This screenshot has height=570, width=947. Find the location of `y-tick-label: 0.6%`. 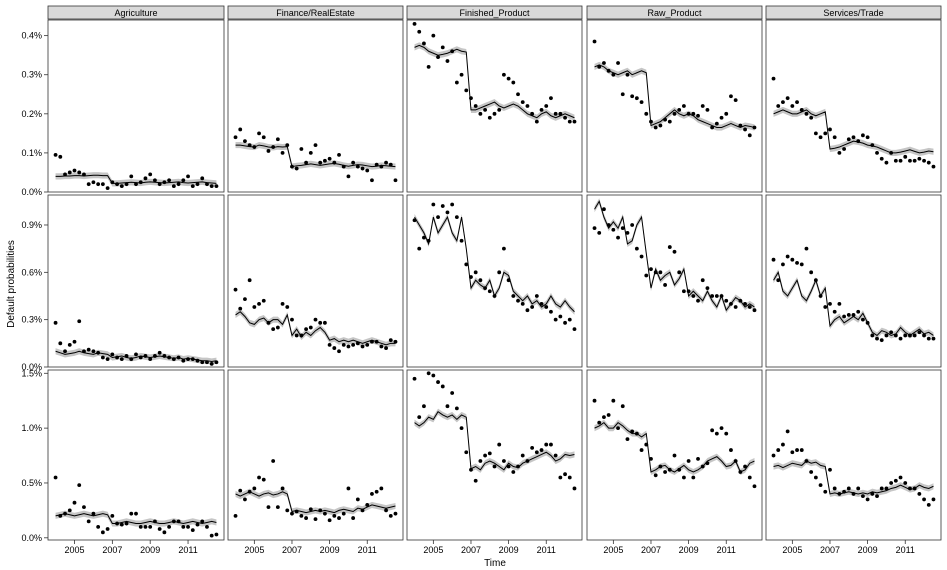

y-tick-label: 0.6% is located at coordinates (31, 272).